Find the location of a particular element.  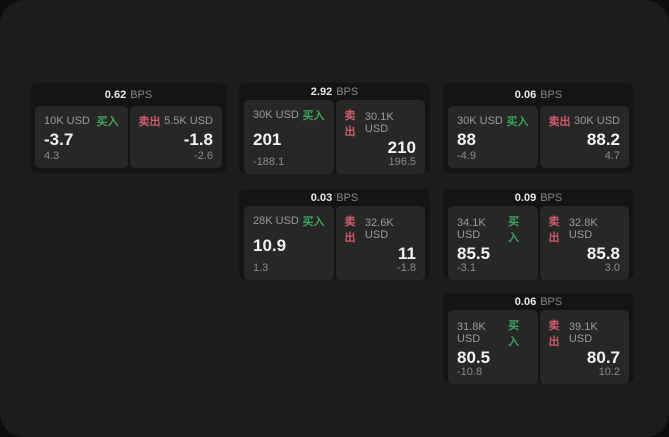

buy-price: 85.5 is located at coordinates (474, 253).